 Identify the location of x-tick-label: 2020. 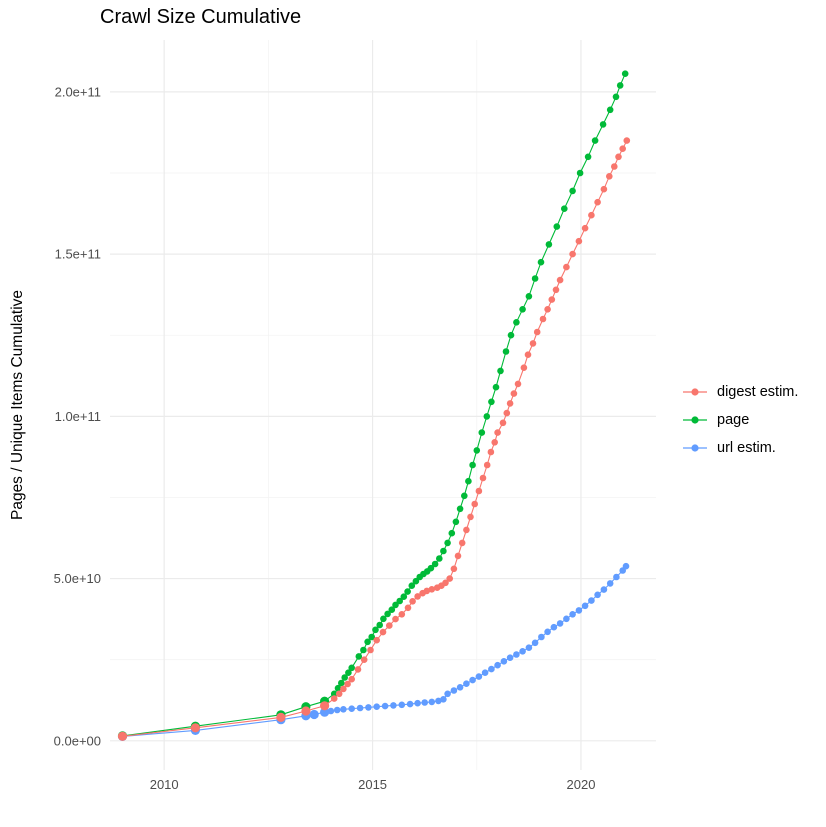
(581, 784).